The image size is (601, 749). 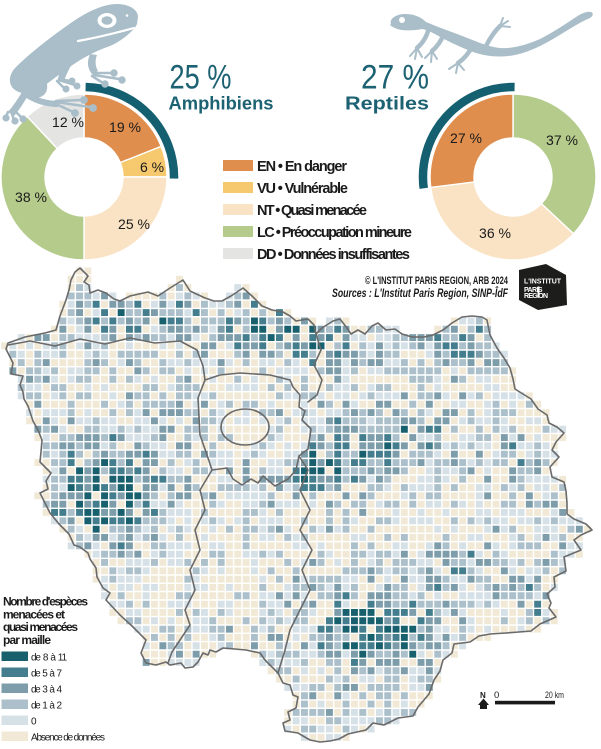 What do you see at coordinates (45, 602) in the screenshot?
I see `svg-text: Nombre d'espèces` at bounding box center [45, 602].